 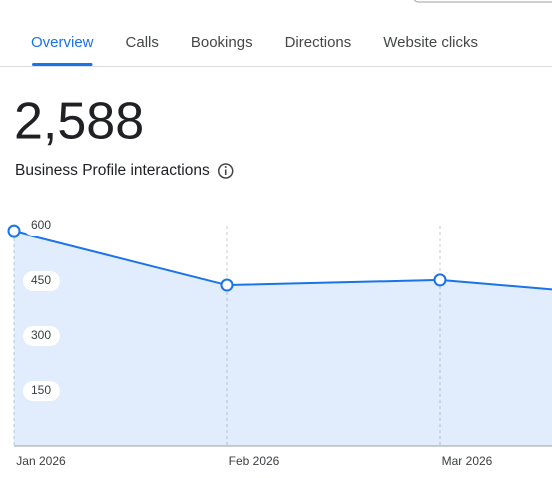 What do you see at coordinates (482, 1) in the screenshot?
I see `dropdown-edge` at bounding box center [482, 1].